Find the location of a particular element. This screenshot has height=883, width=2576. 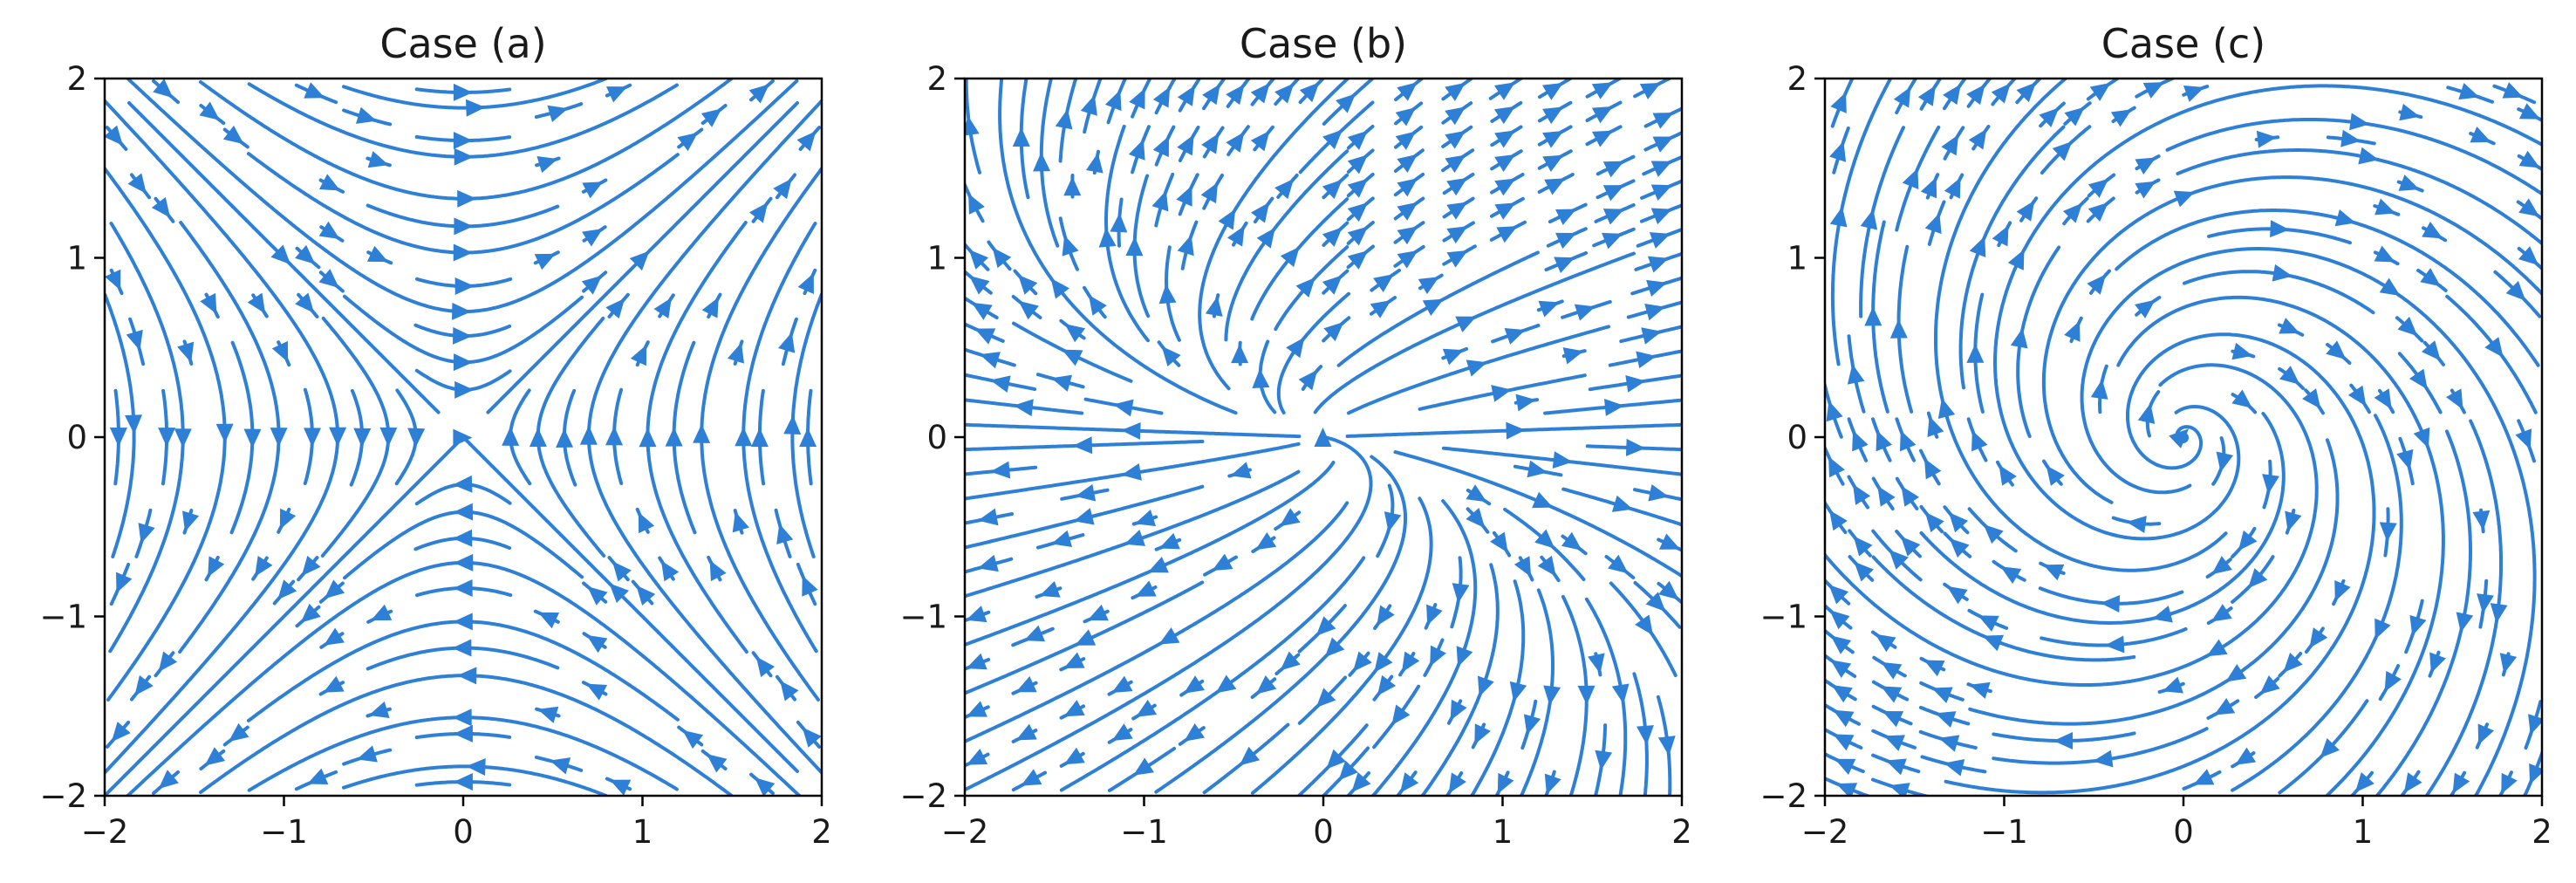

y-tick-label: −1 is located at coordinates (923, 617).